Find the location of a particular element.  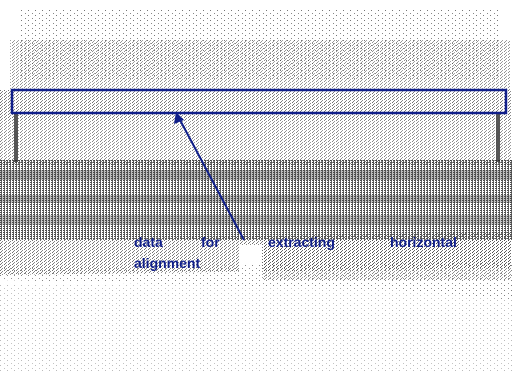

annotation-word: extracting is located at coordinates (301, 242).